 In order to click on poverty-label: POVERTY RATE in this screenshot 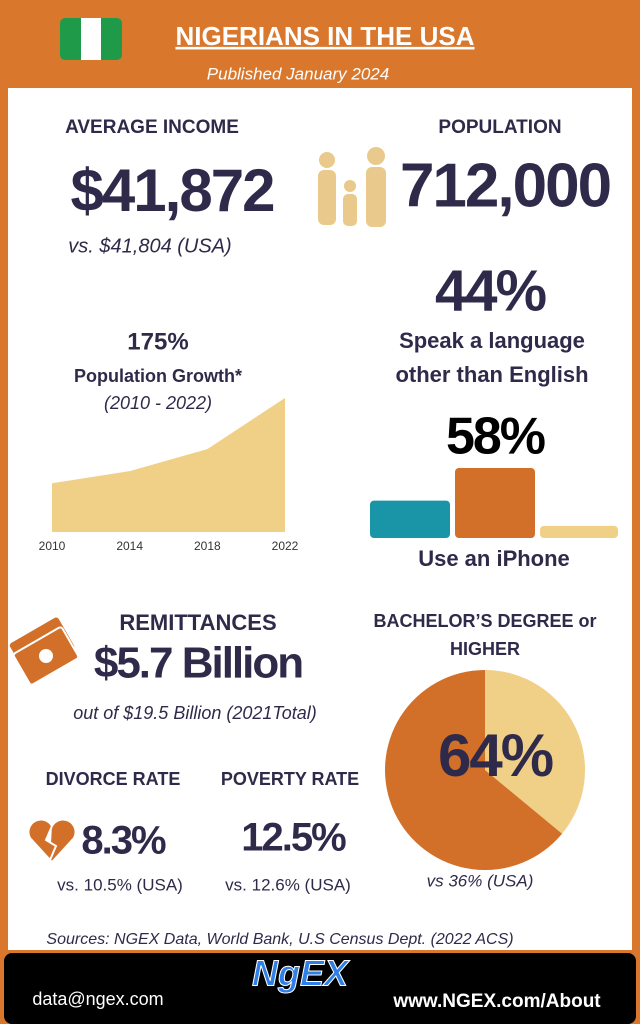, I will do `click(290, 779)`.